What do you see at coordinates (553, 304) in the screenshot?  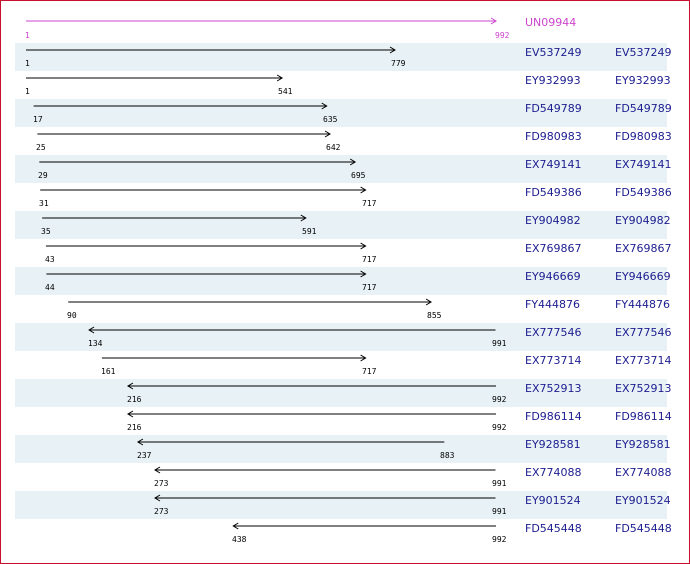 I see `accession-link: FY444876` at bounding box center [553, 304].